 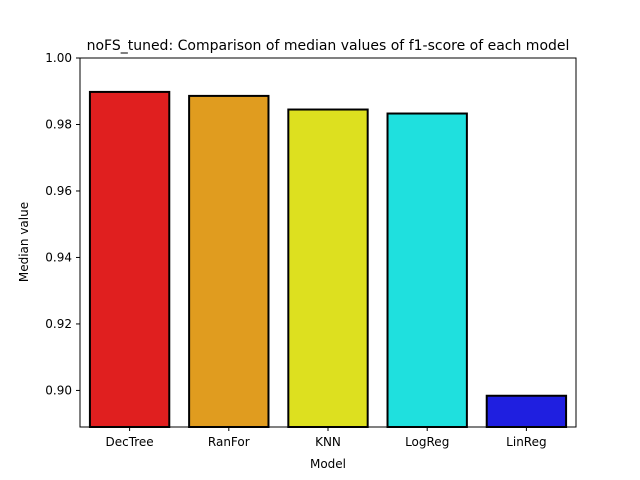 What do you see at coordinates (427, 442) in the screenshot?
I see `x-tick-label: LogReg` at bounding box center [427, 442].